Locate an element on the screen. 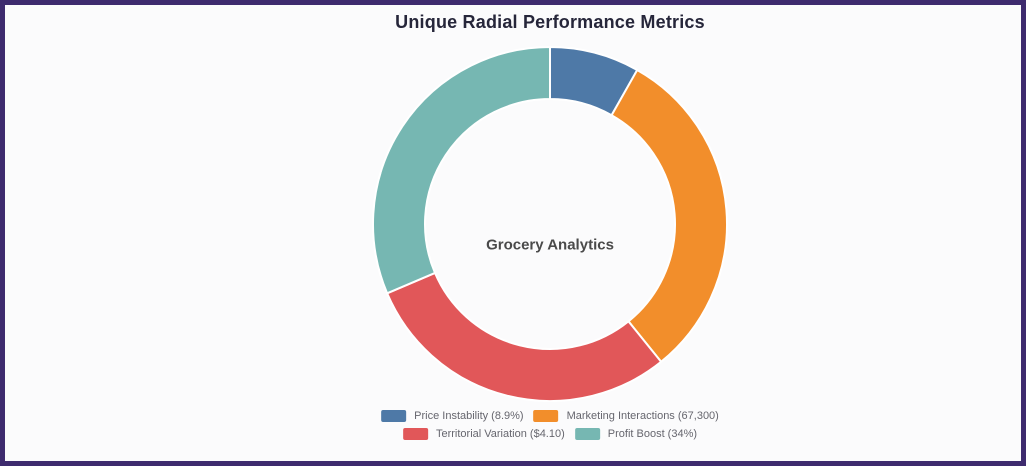 This screenshot has height=466, width=1026. legend-item-marketing-interactions: Marketing Interactions (67,300) is located at coordinates (626, 416).